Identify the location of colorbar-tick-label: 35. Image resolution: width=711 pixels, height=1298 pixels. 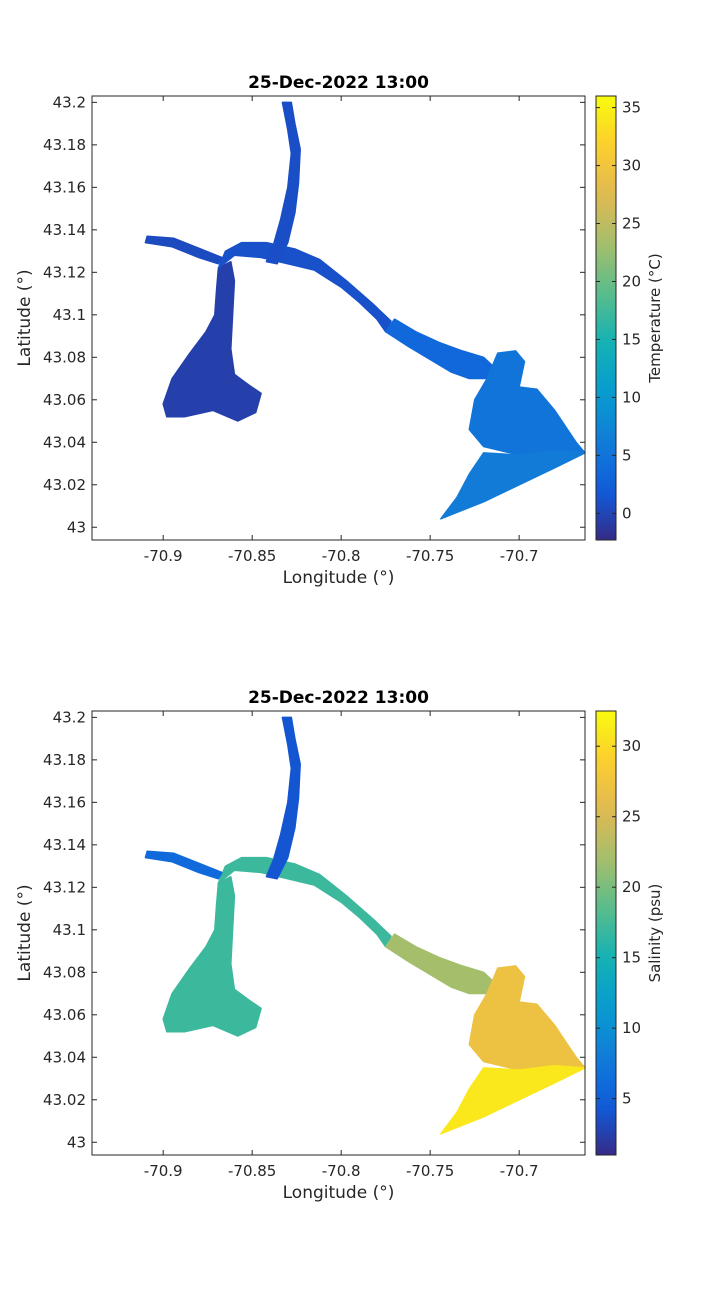
(631, 108).